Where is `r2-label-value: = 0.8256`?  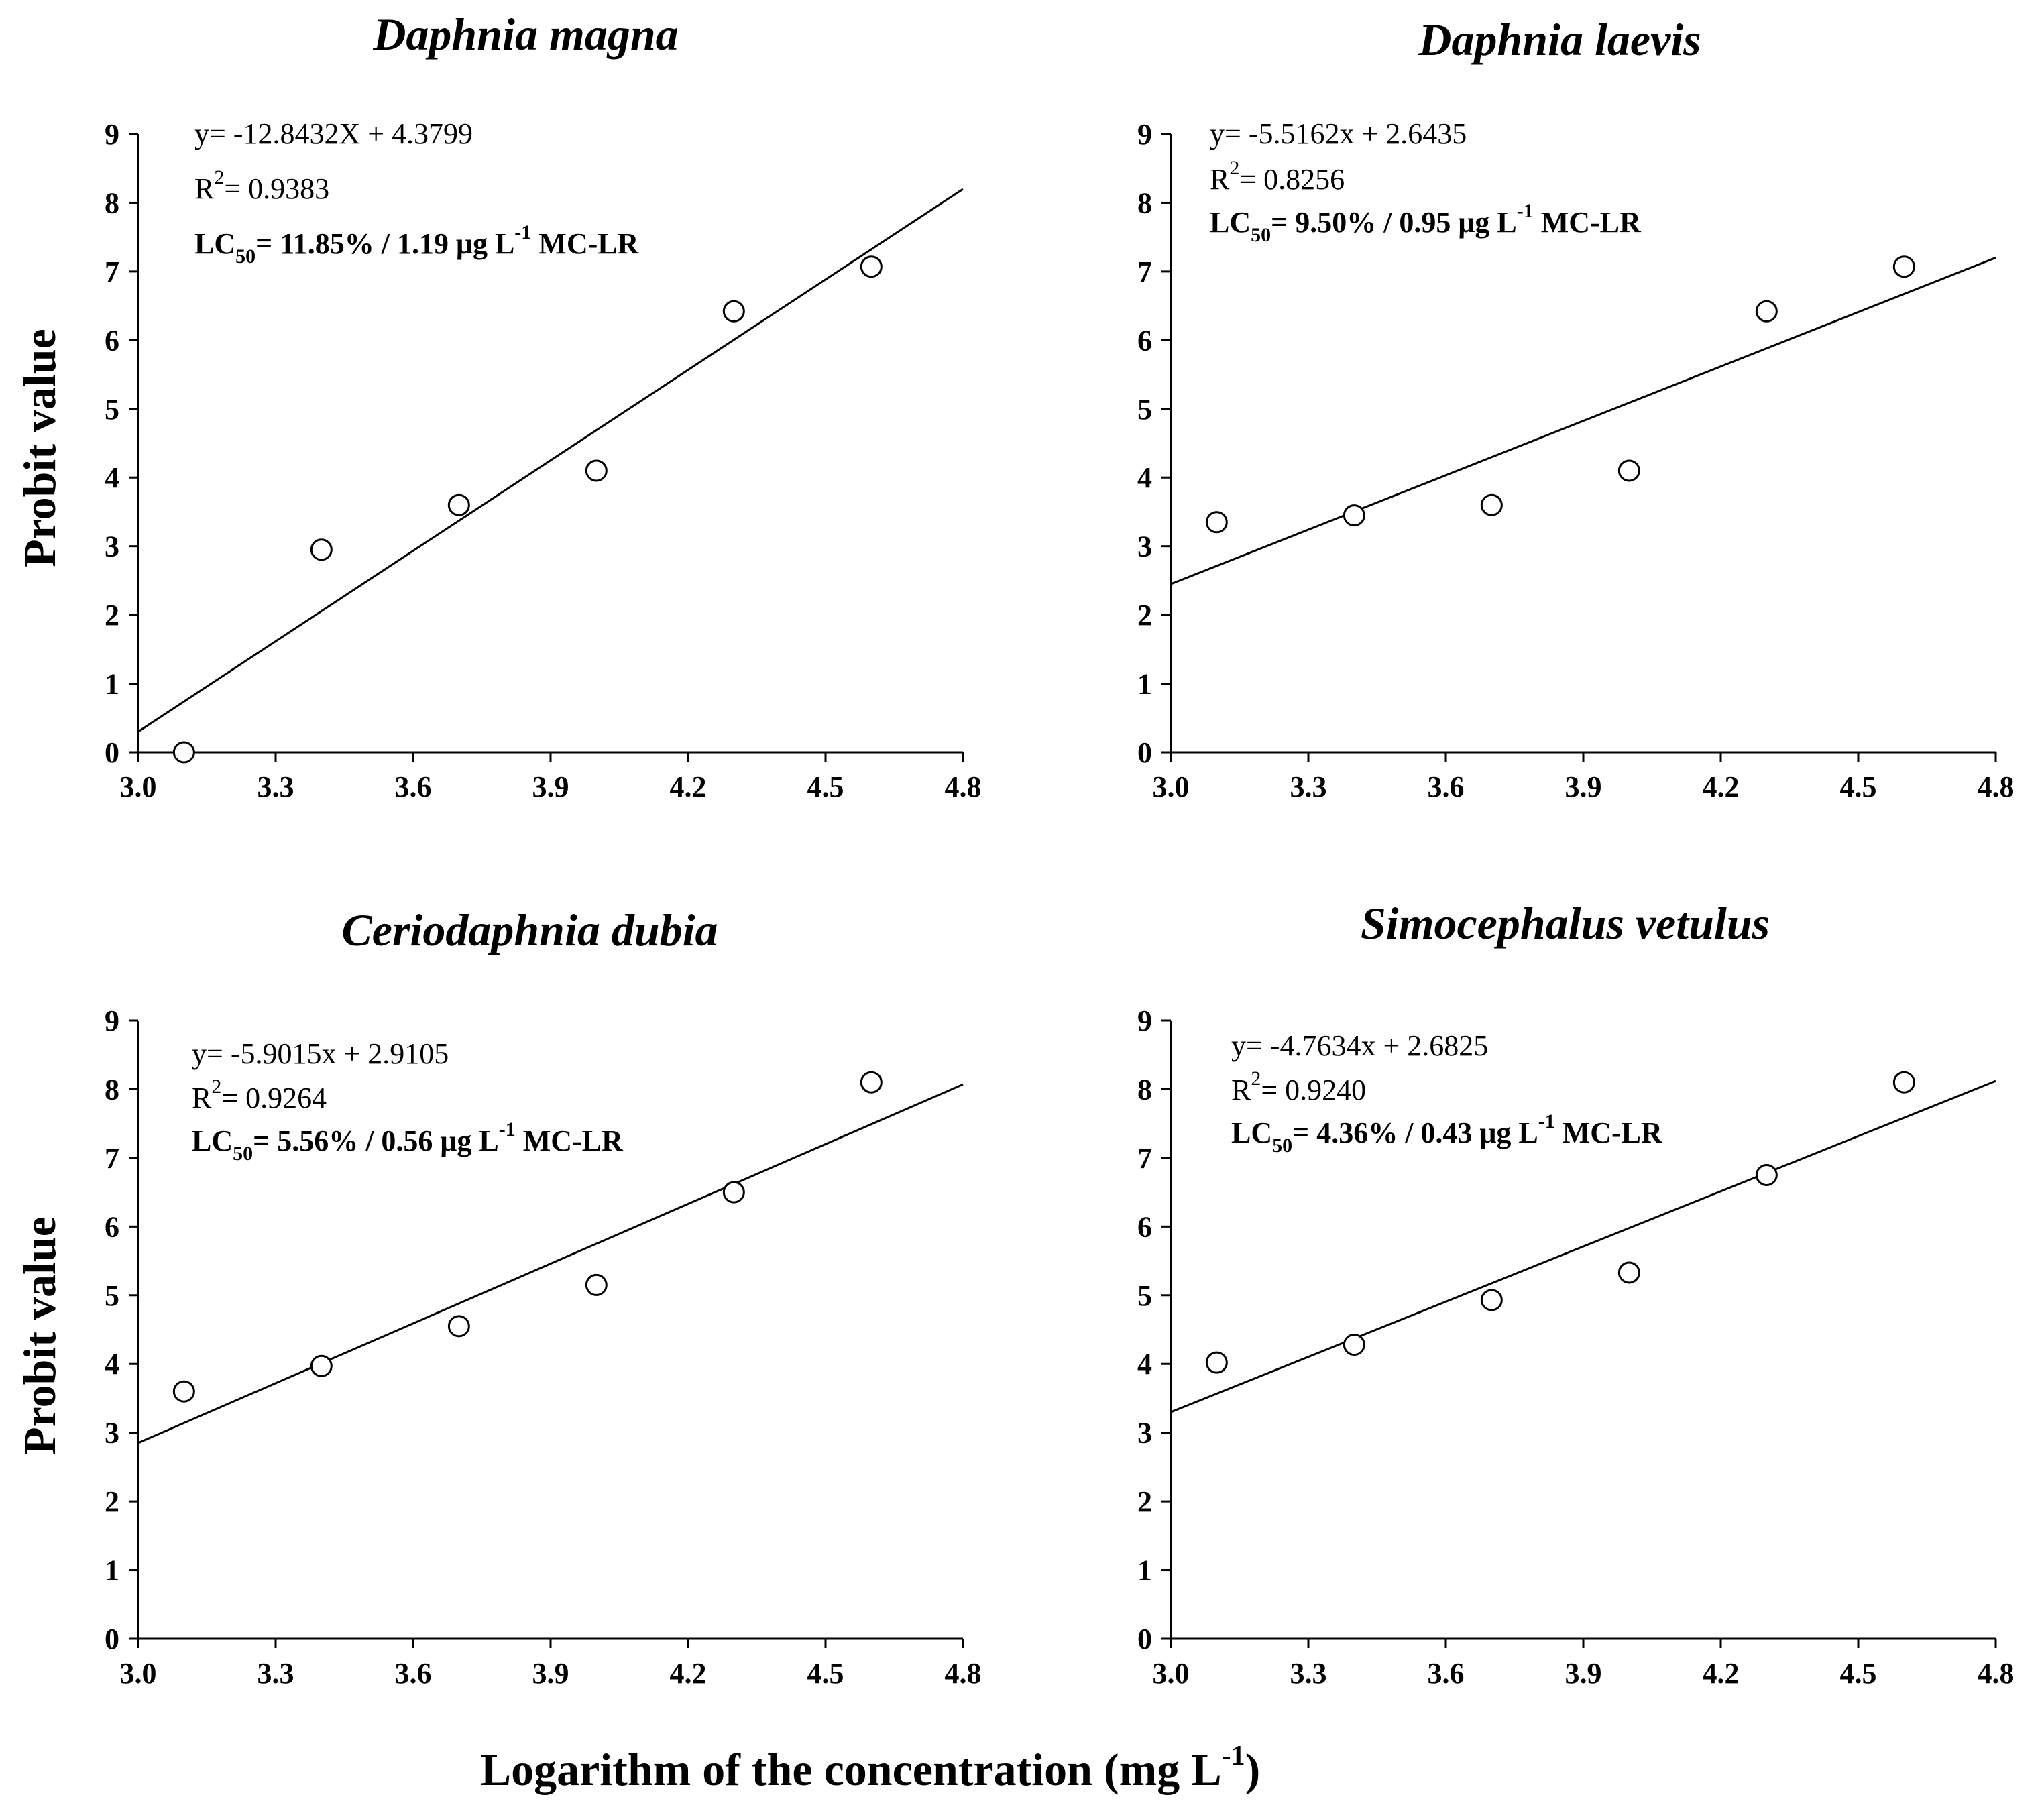
r2-label-value: = 0.8256 is located at coordinates (1292, 179).